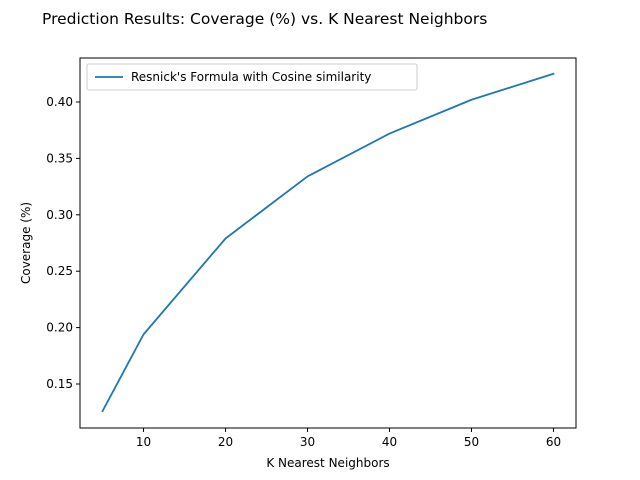 Image resolution: width=640 pixels, height=480 pixels. What do you see at coordinates (389, 442) in the screenshot?
I see `x-tick-label: 40` at bounding box center [389, 442].